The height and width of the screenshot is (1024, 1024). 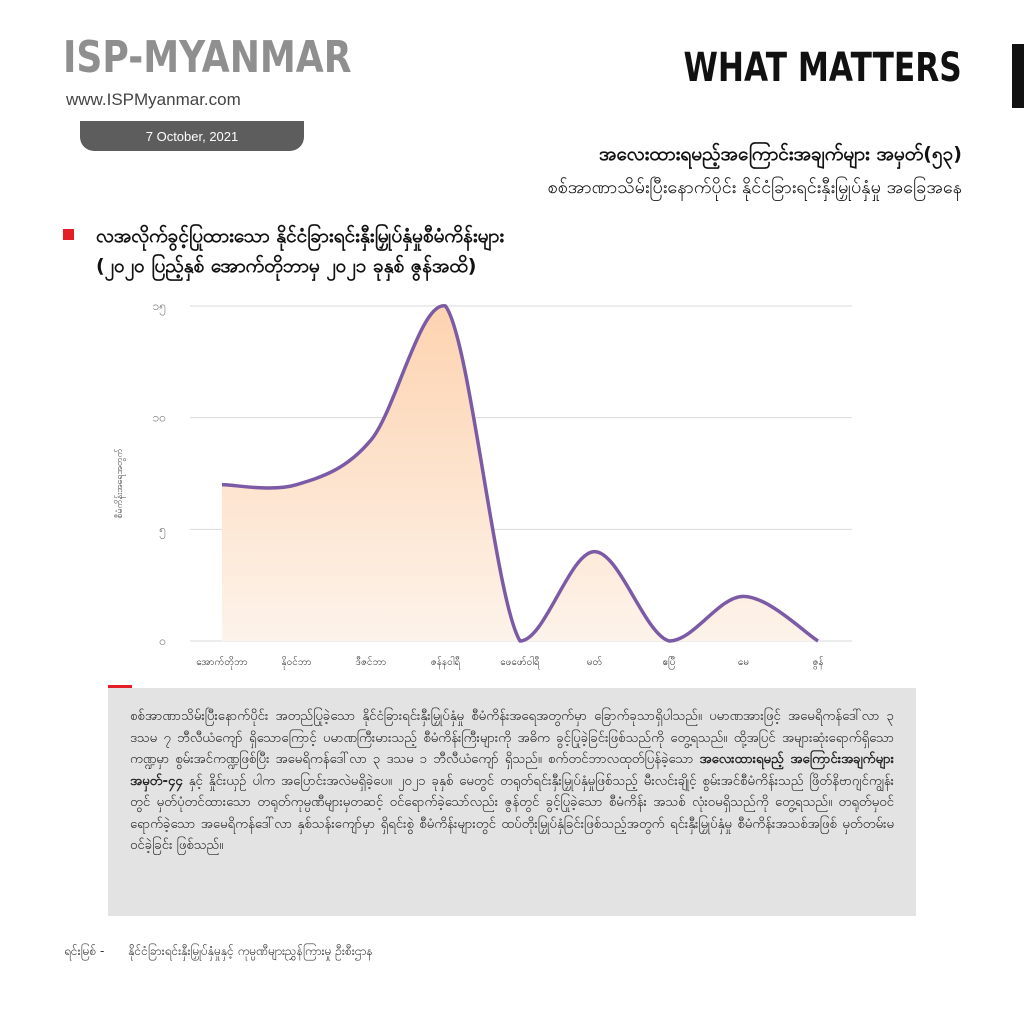 What do you see at coordinates (153, 99) in the screenshot?
I see `website-url: www.ISPMyanmar.com` at bounding box center [153, 99].